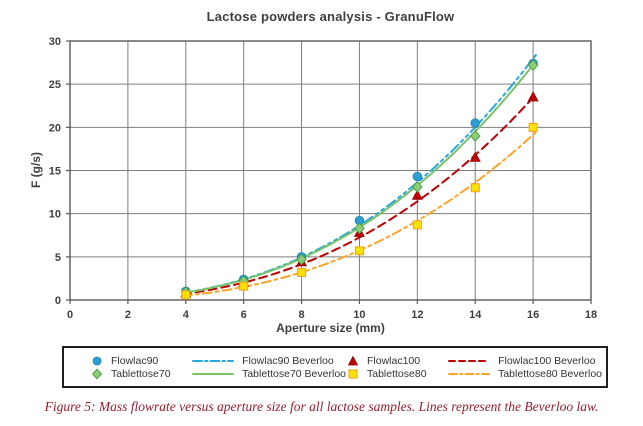 This screenshot has width=643, height=426. Describe the element at coordinates (55, 215) in the screenshot. I see `y-tick-label: 10` at that location.